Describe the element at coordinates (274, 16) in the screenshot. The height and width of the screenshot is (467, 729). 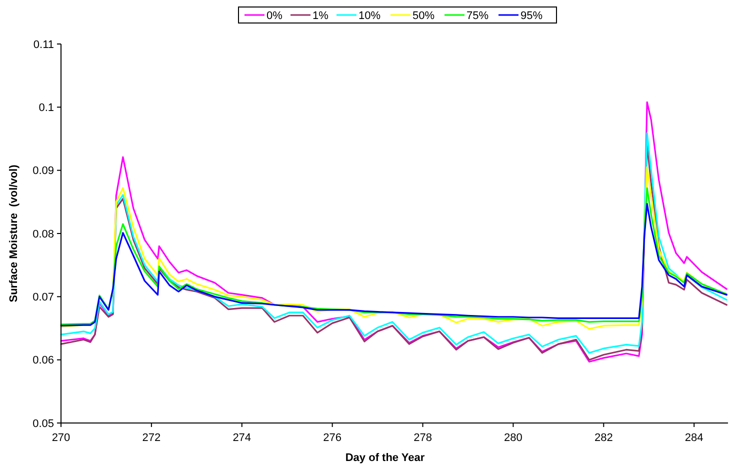
I see `legend-label: 0%` at that location.